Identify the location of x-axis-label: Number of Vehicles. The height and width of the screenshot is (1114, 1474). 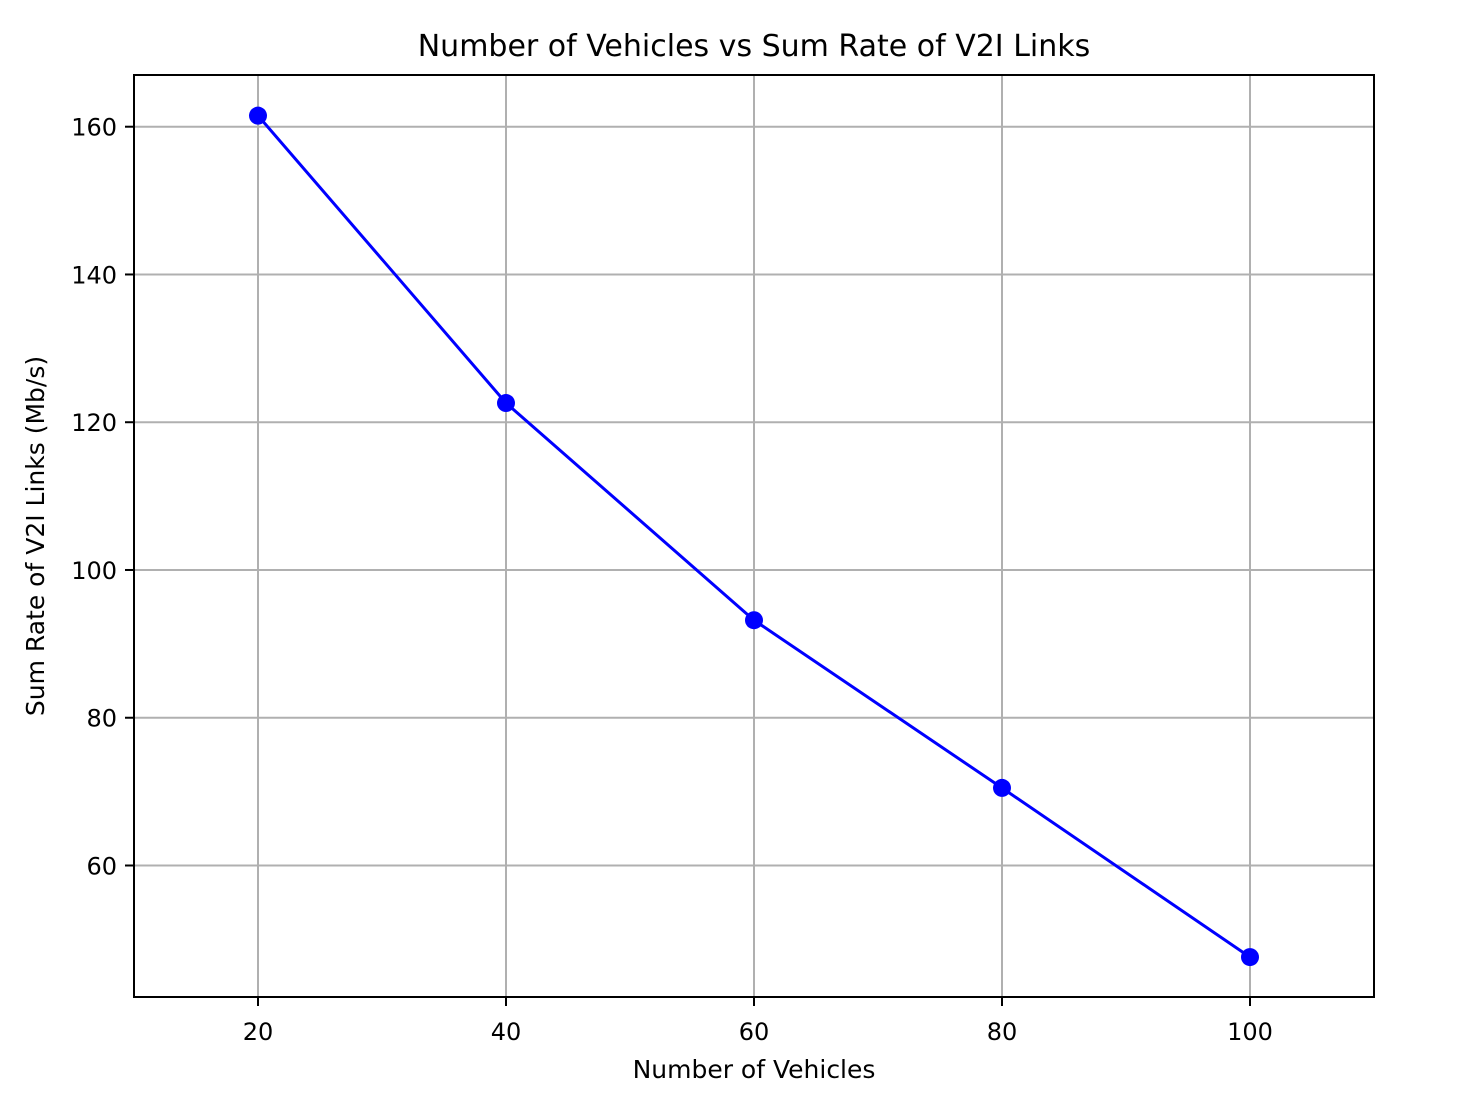
(754, 1069).